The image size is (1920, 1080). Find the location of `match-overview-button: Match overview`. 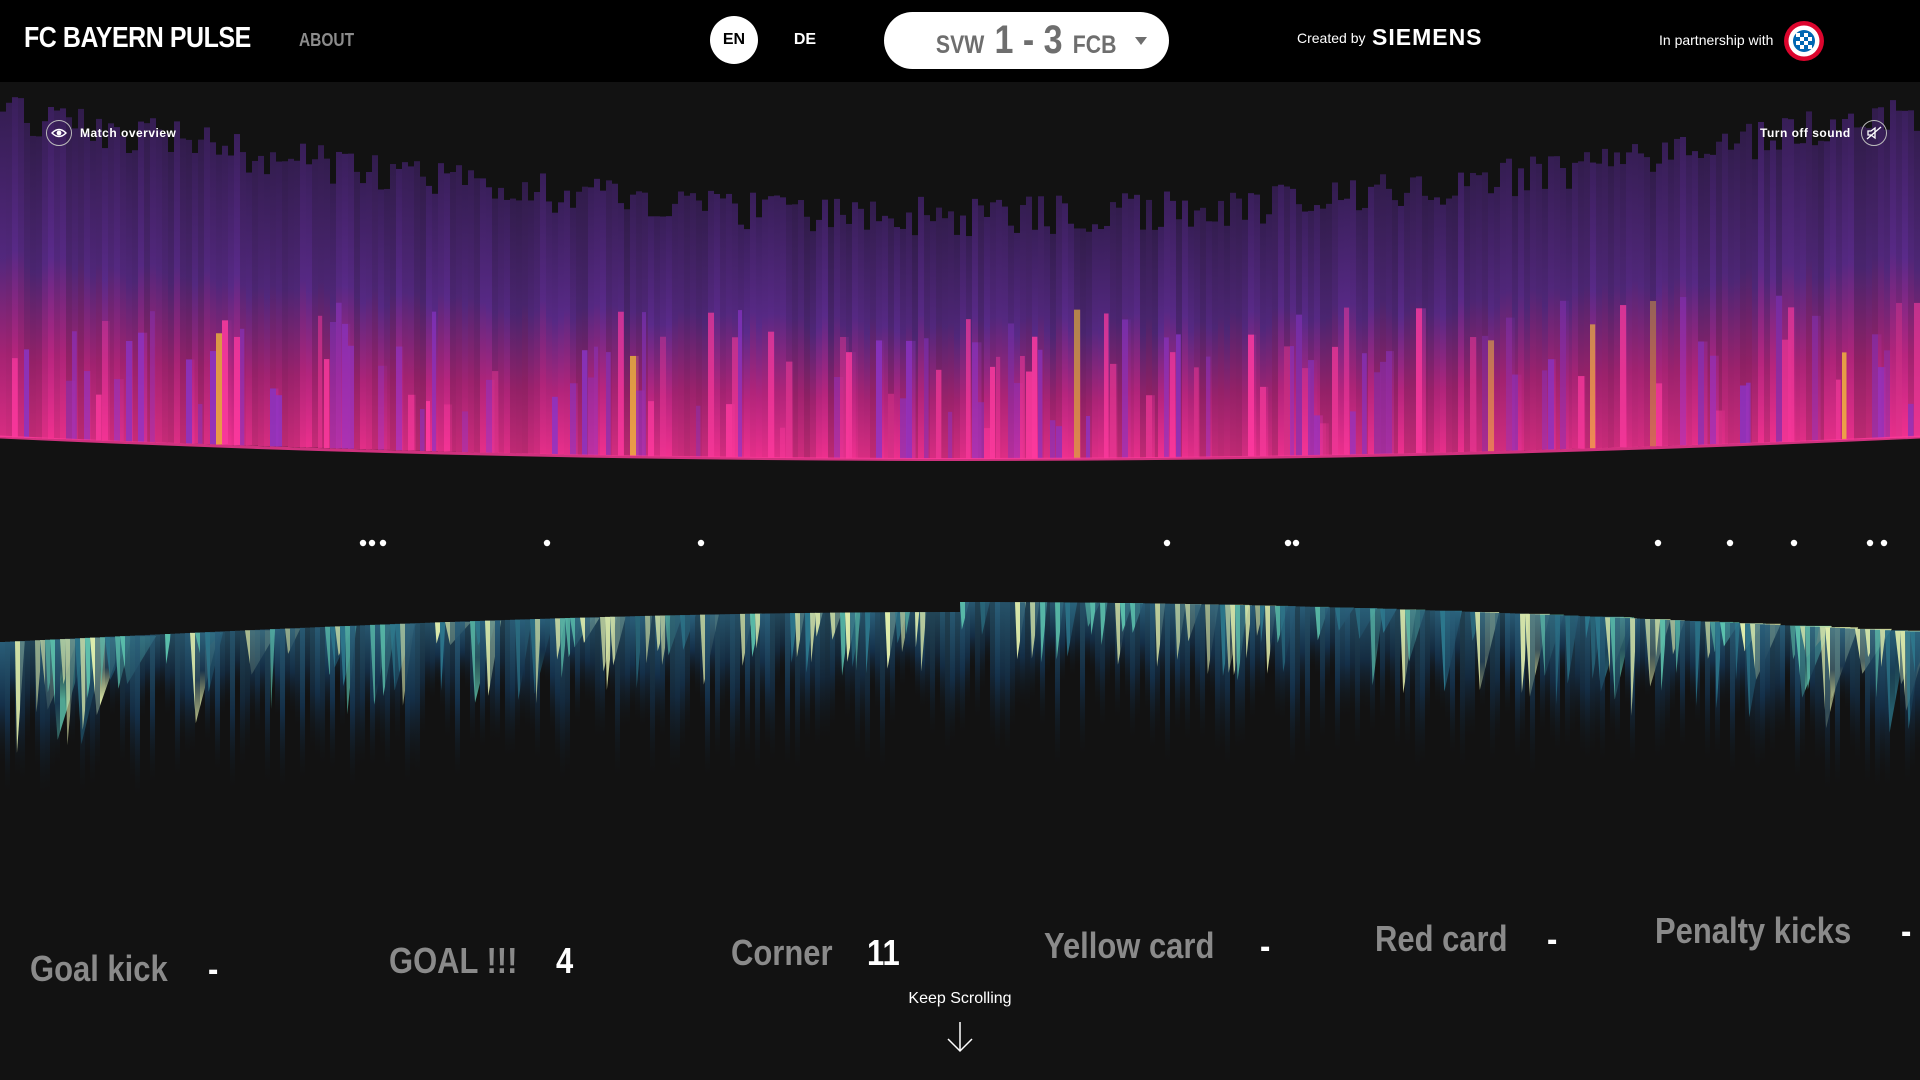

match-overview-button: Match overview is located at coordinates (111, 133).